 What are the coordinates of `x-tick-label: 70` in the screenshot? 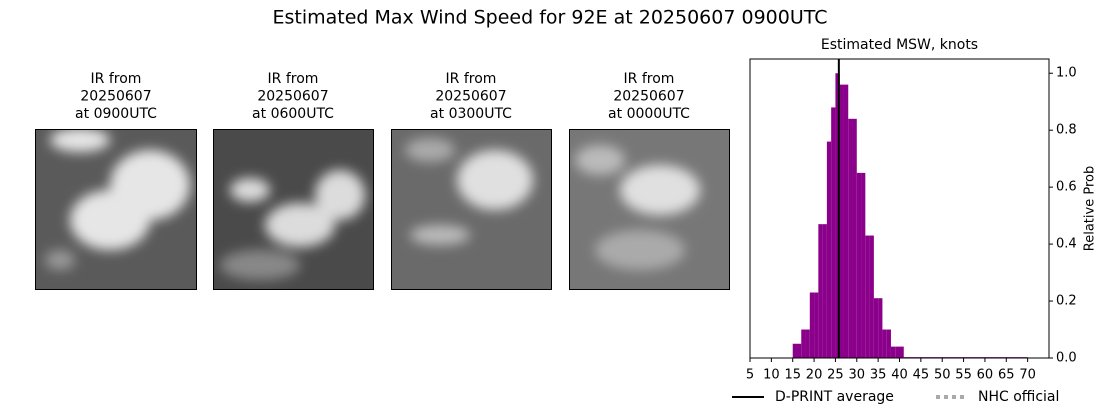 It's located at (1027, 375).